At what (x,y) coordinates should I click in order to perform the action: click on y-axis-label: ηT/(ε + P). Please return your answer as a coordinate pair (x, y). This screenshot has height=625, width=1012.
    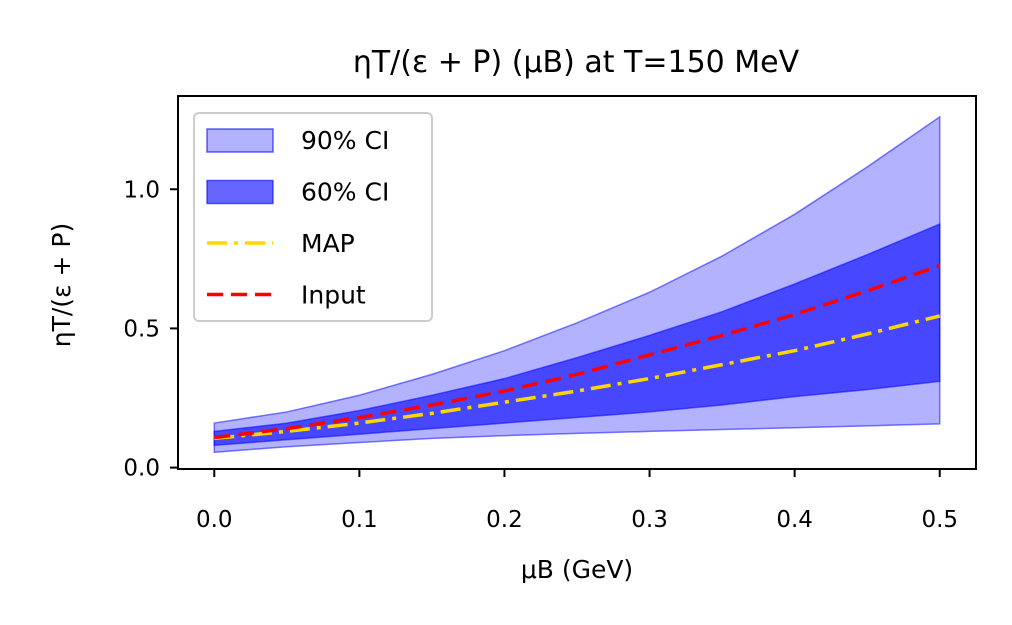
    Looking at the image, I should click on (61, 285).